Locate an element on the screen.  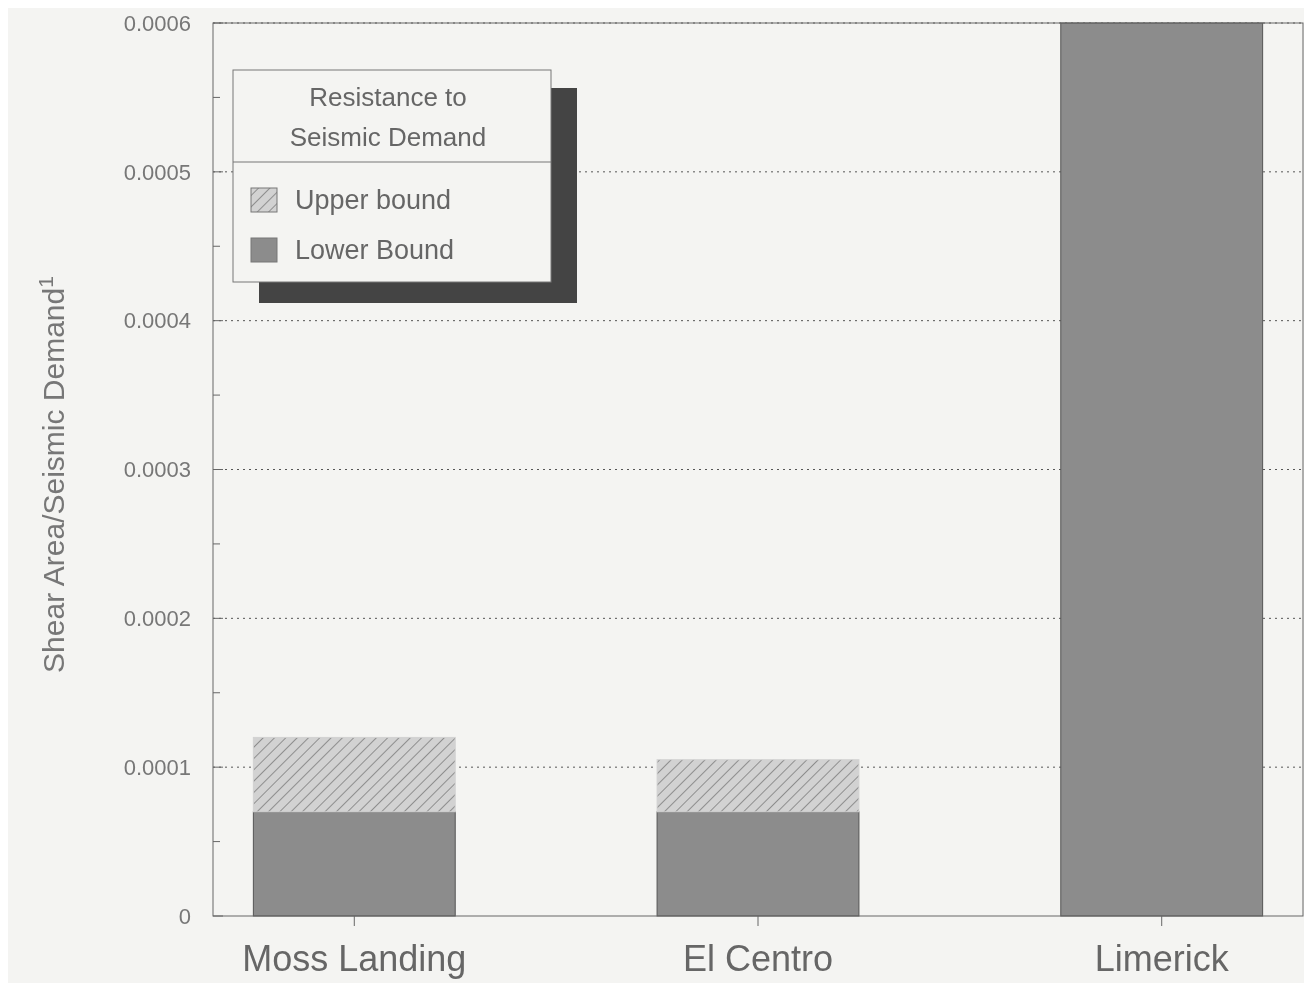
legend-label: Upper bound is located at coordinates (373, 200).